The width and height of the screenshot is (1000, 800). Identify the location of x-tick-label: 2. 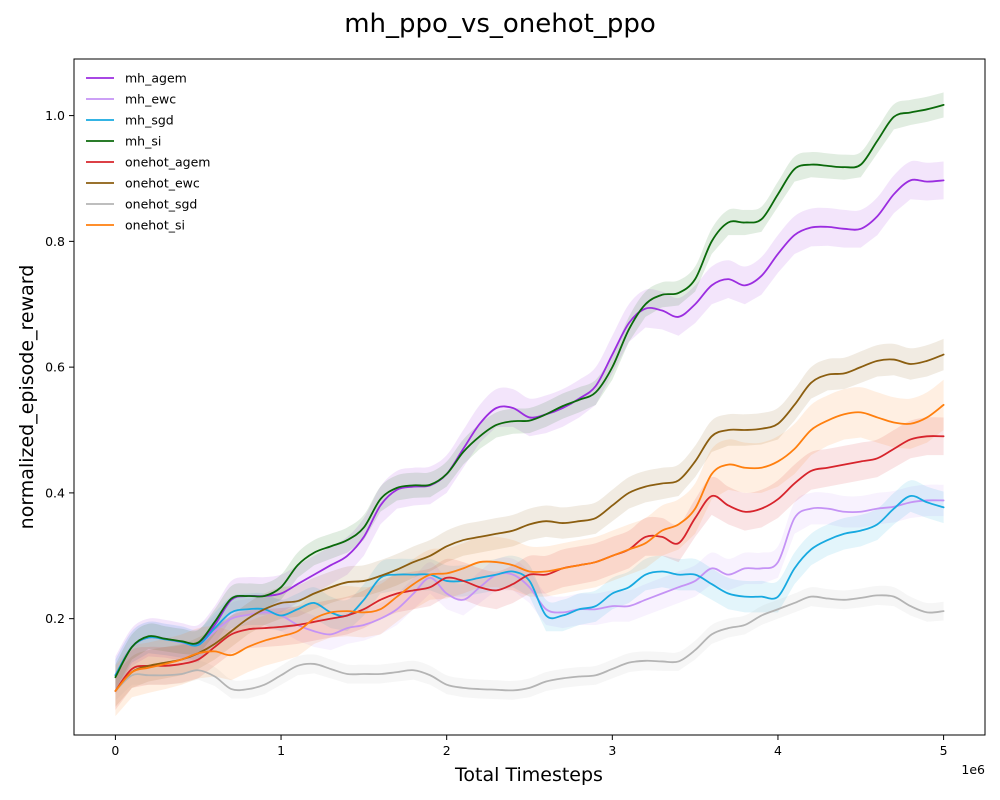
(447, 750).